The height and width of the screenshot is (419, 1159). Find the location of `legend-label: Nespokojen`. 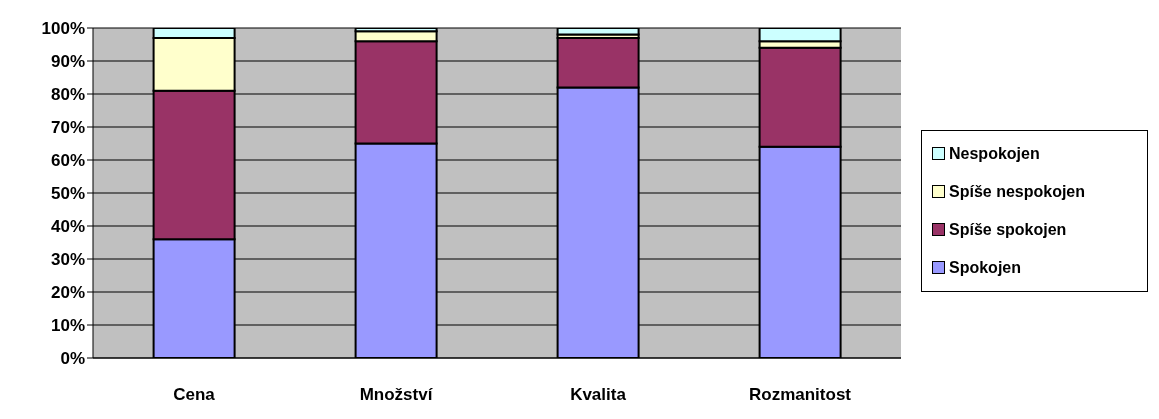

legend-label: Nespokojen is located at coordinates (994, 153).